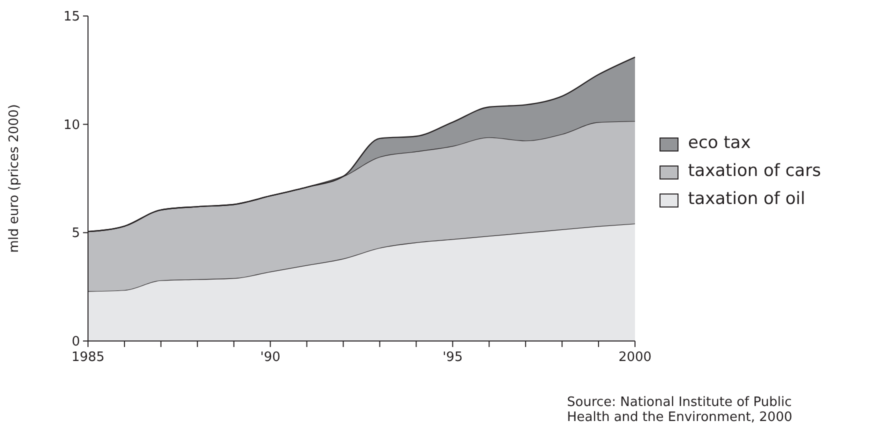  What do you see at coordinates (88, 357) in the screenshot?
I see `x-tick-label: 1985` at bounding box center [88, 357].